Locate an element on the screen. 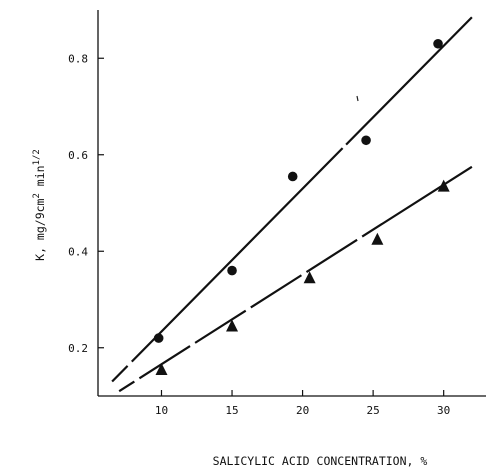  y-tick-label: 0.8 is located at coordinates (78, 58).